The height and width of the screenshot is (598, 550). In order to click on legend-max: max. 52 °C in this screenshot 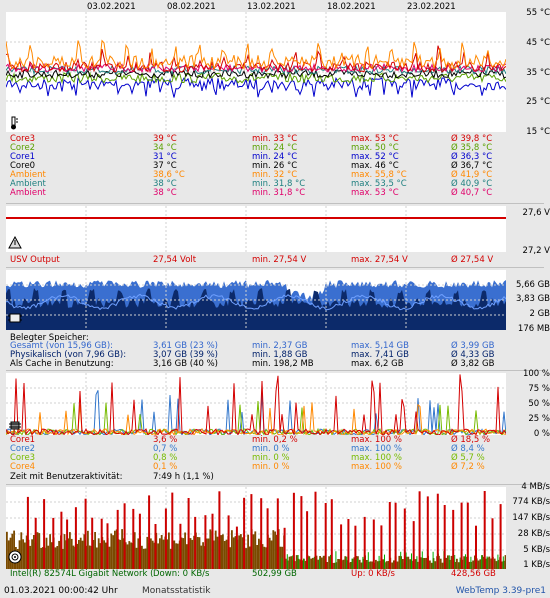, I will do `click(375, 157)`.